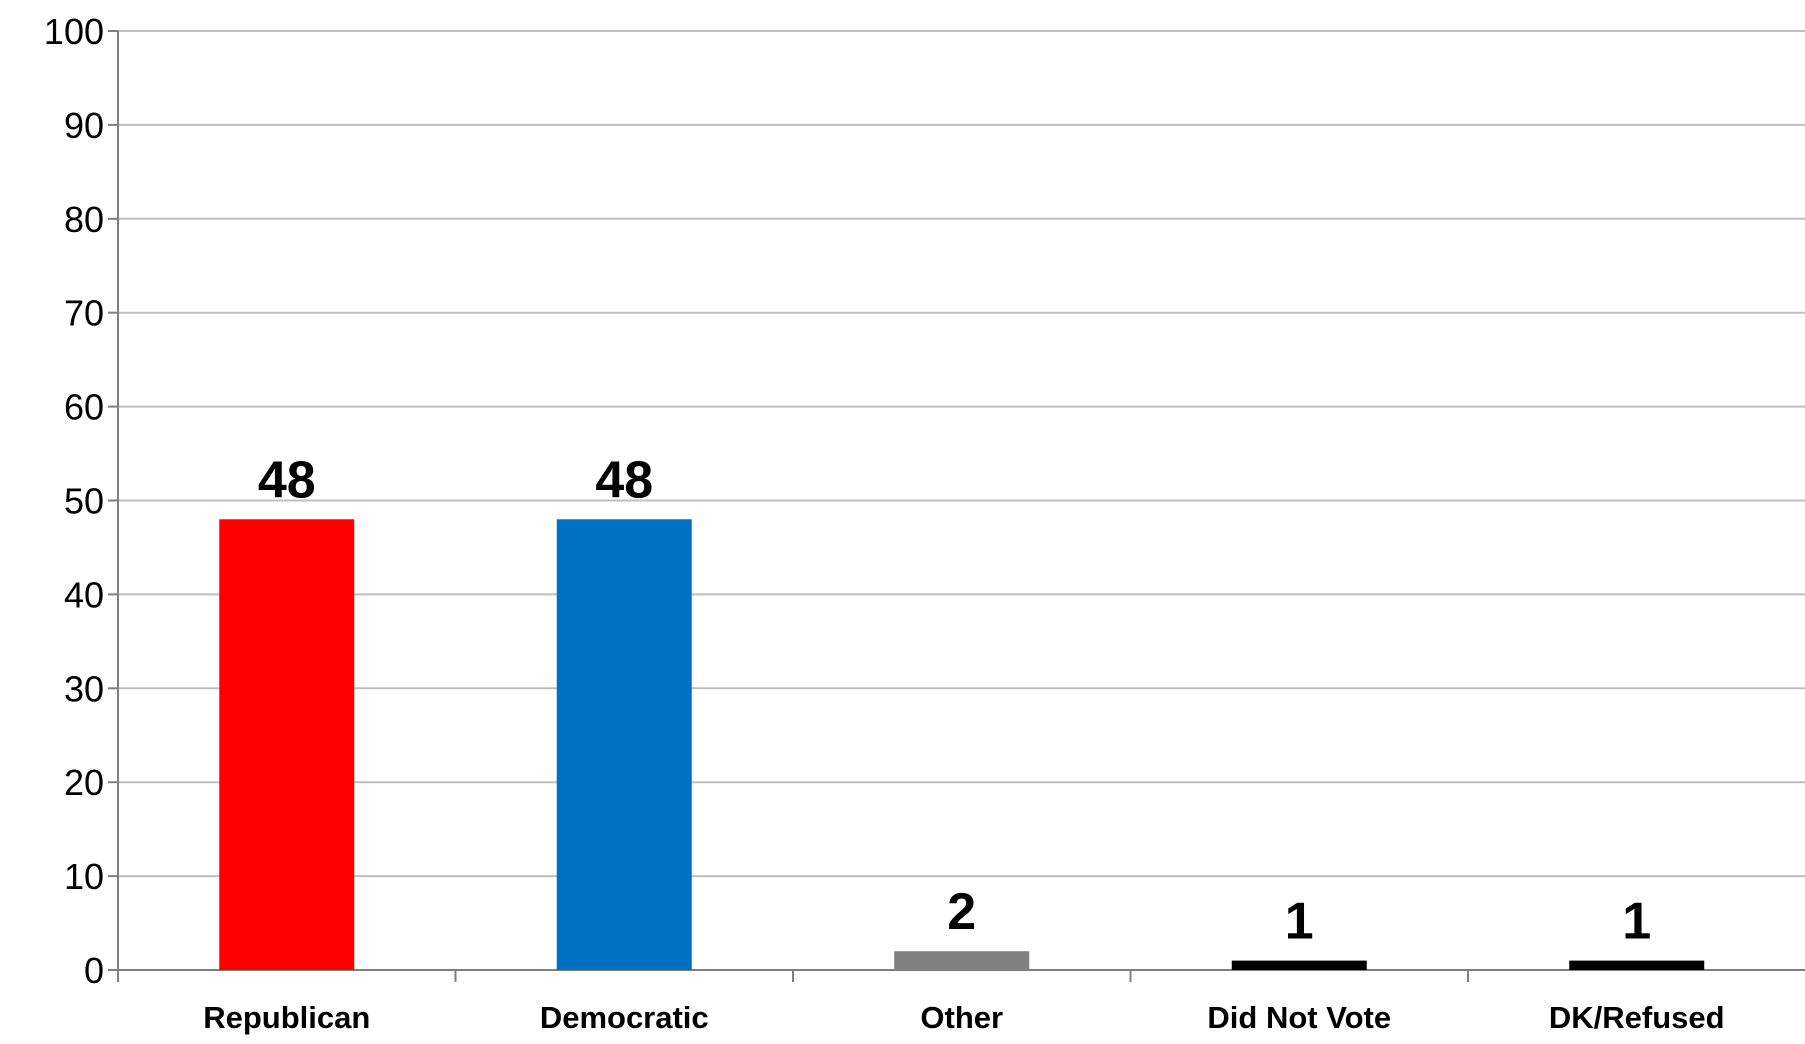 This screenshot has height=1044, width=1805. Describe the element at coordinates (84, 219) in the screenshot. I see `y-tick-label: 80` at that location.